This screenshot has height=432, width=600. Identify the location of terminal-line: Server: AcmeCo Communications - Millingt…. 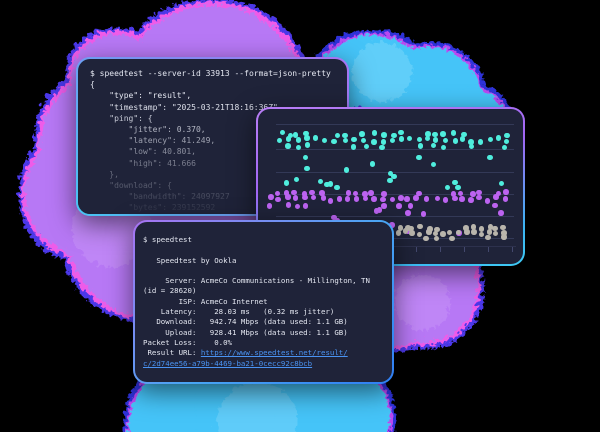
(263, 281).